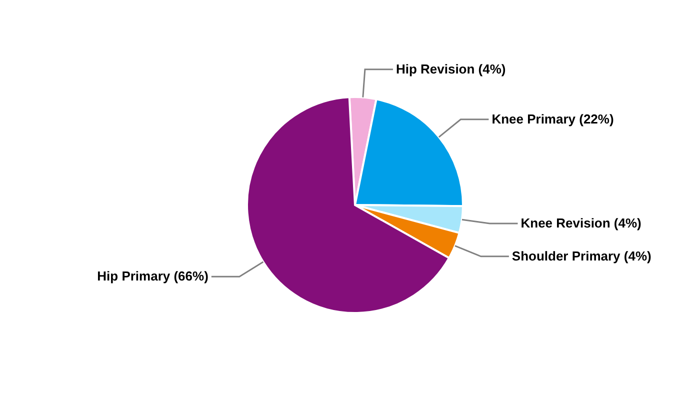 The height and width of the screenshot is (400, 700). What do you see at coordinates (581, 222) in the screenshot?
I see `slice-label: Knee Revision (4%)` at bounding box center [581, 222].